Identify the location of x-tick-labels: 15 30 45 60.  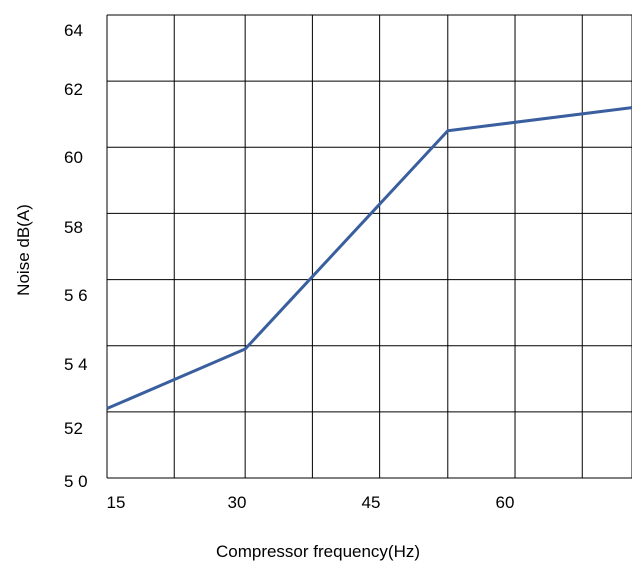
(311, 502).